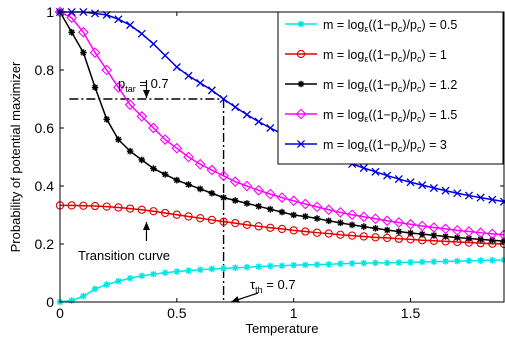  I want to click on y-tick-label: 0.6, so click(45, 128).